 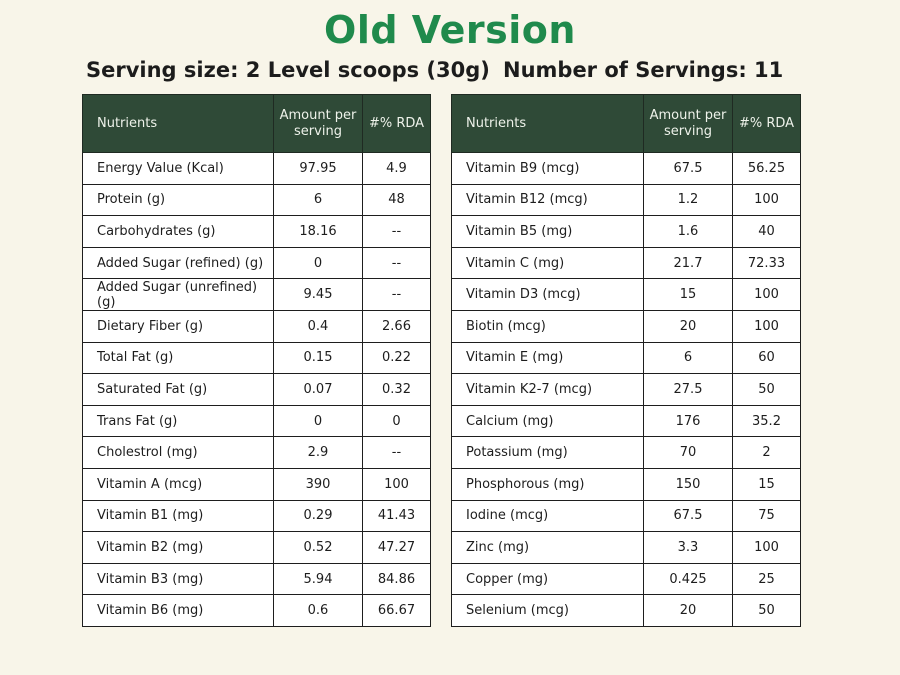 I want to click on rda-cell: 2.66, so click(x=396, y=326).